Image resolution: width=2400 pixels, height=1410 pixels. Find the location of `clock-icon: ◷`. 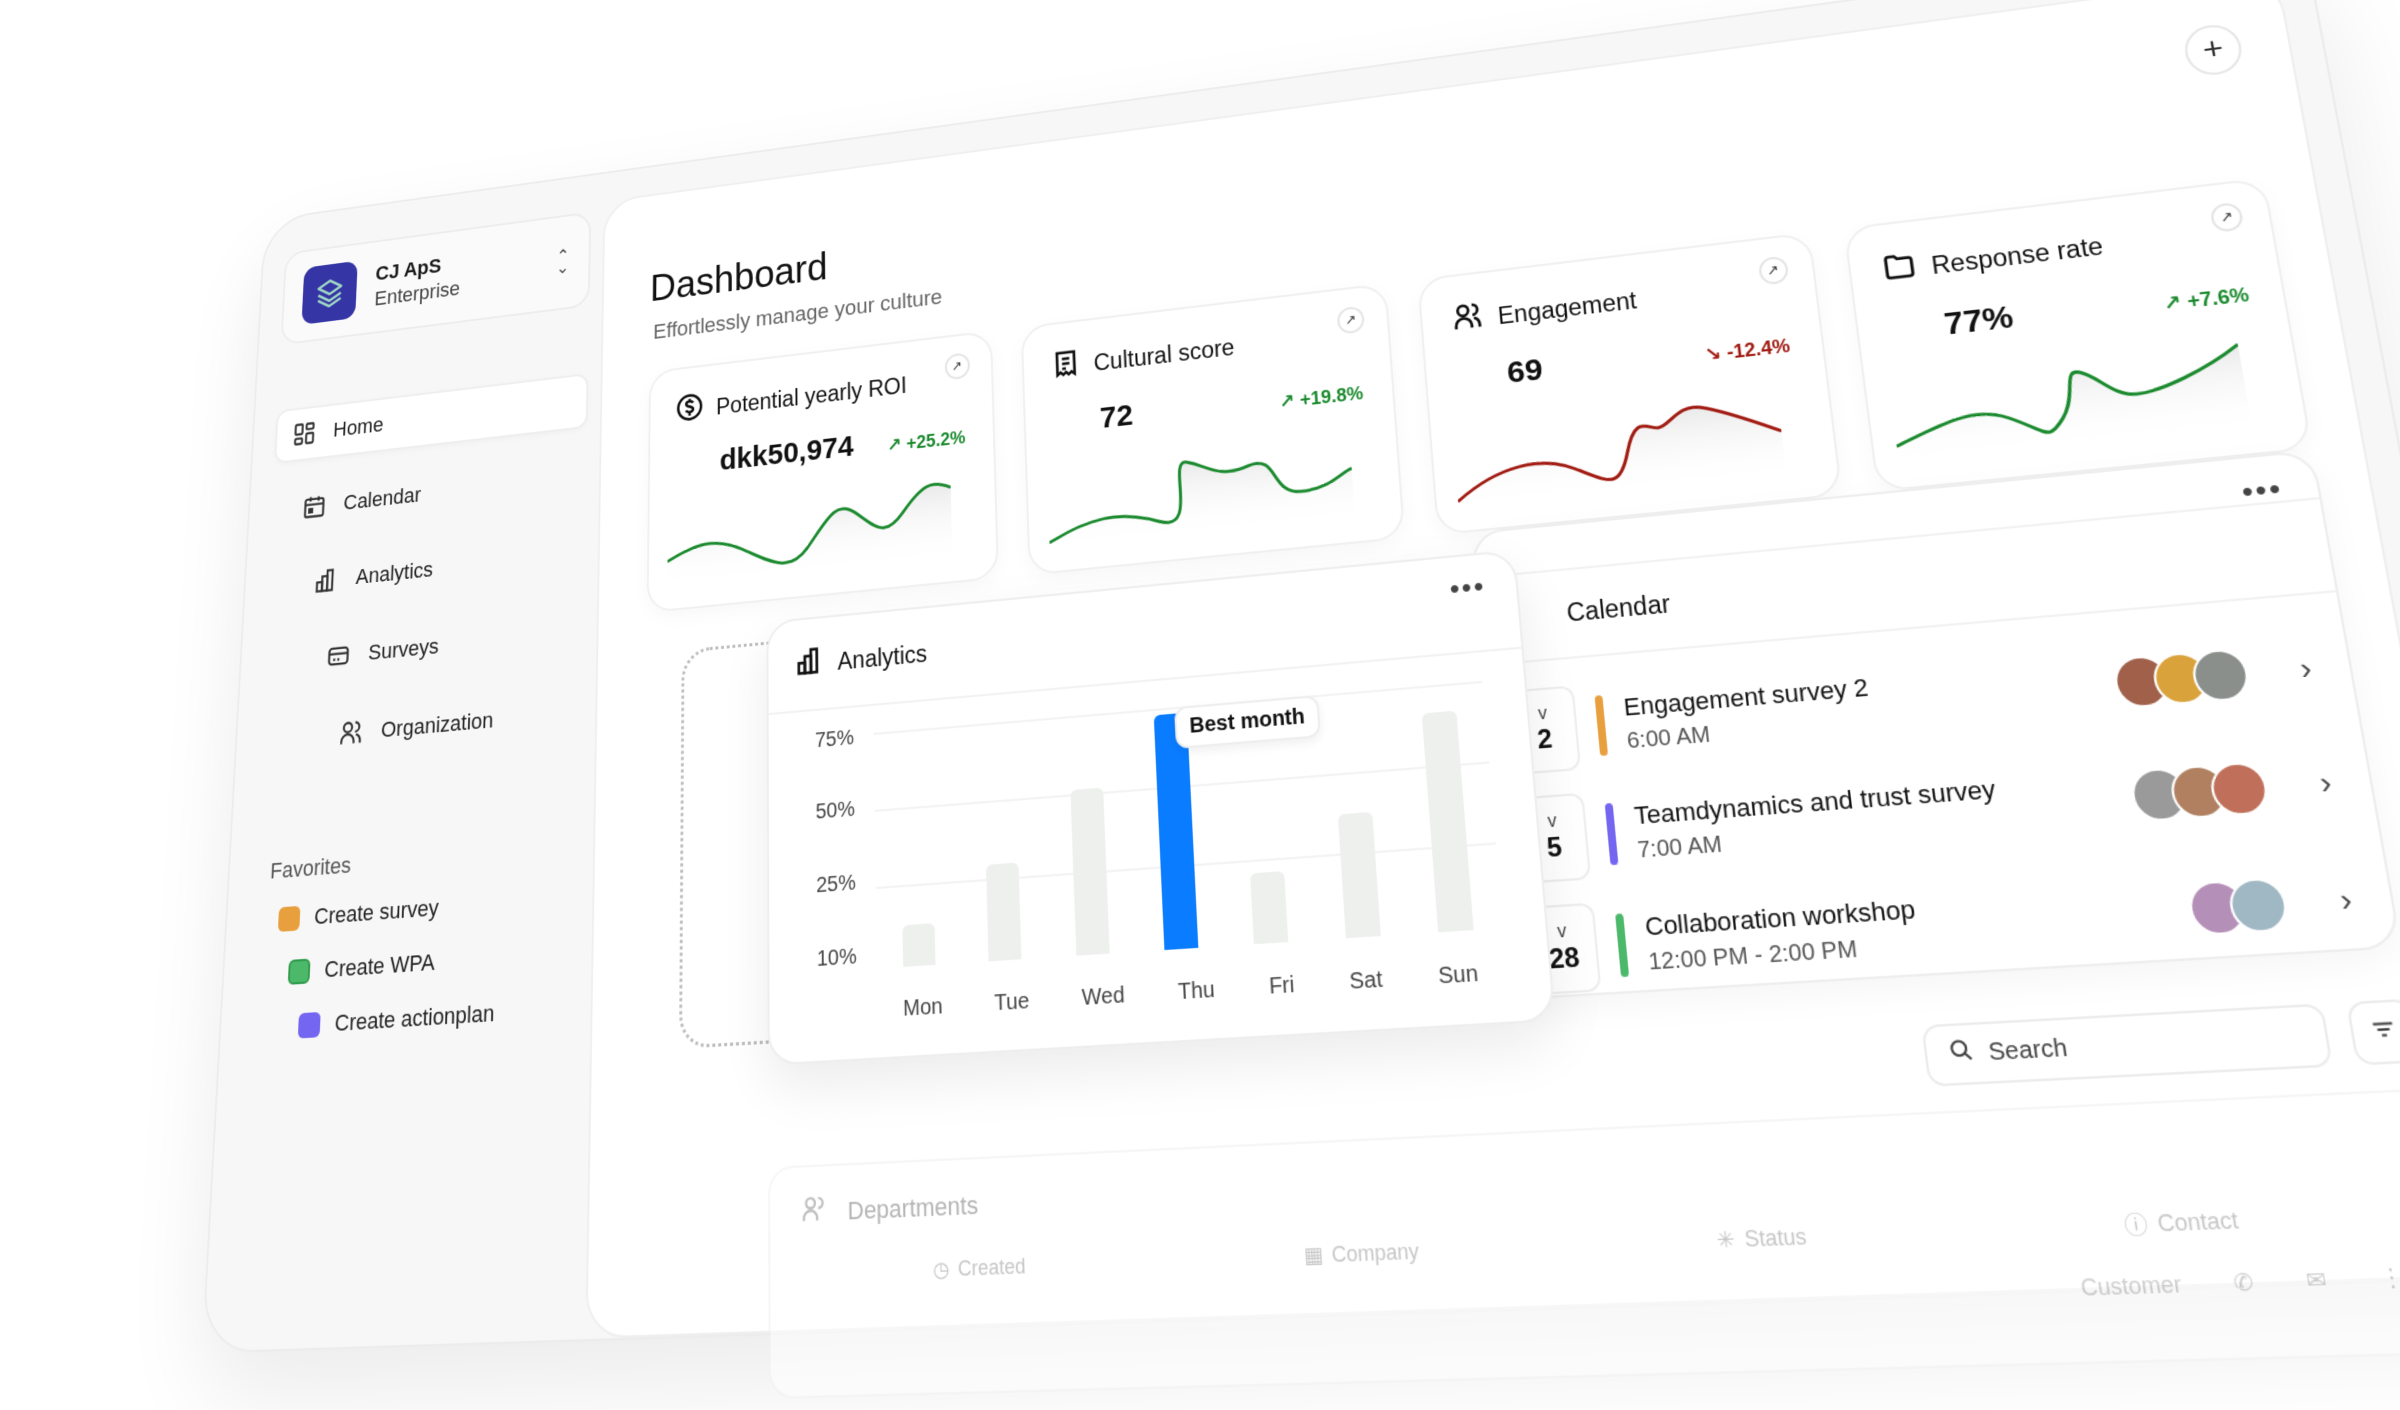

clock-icon: ◷ is located at coordinates (941, 1268).